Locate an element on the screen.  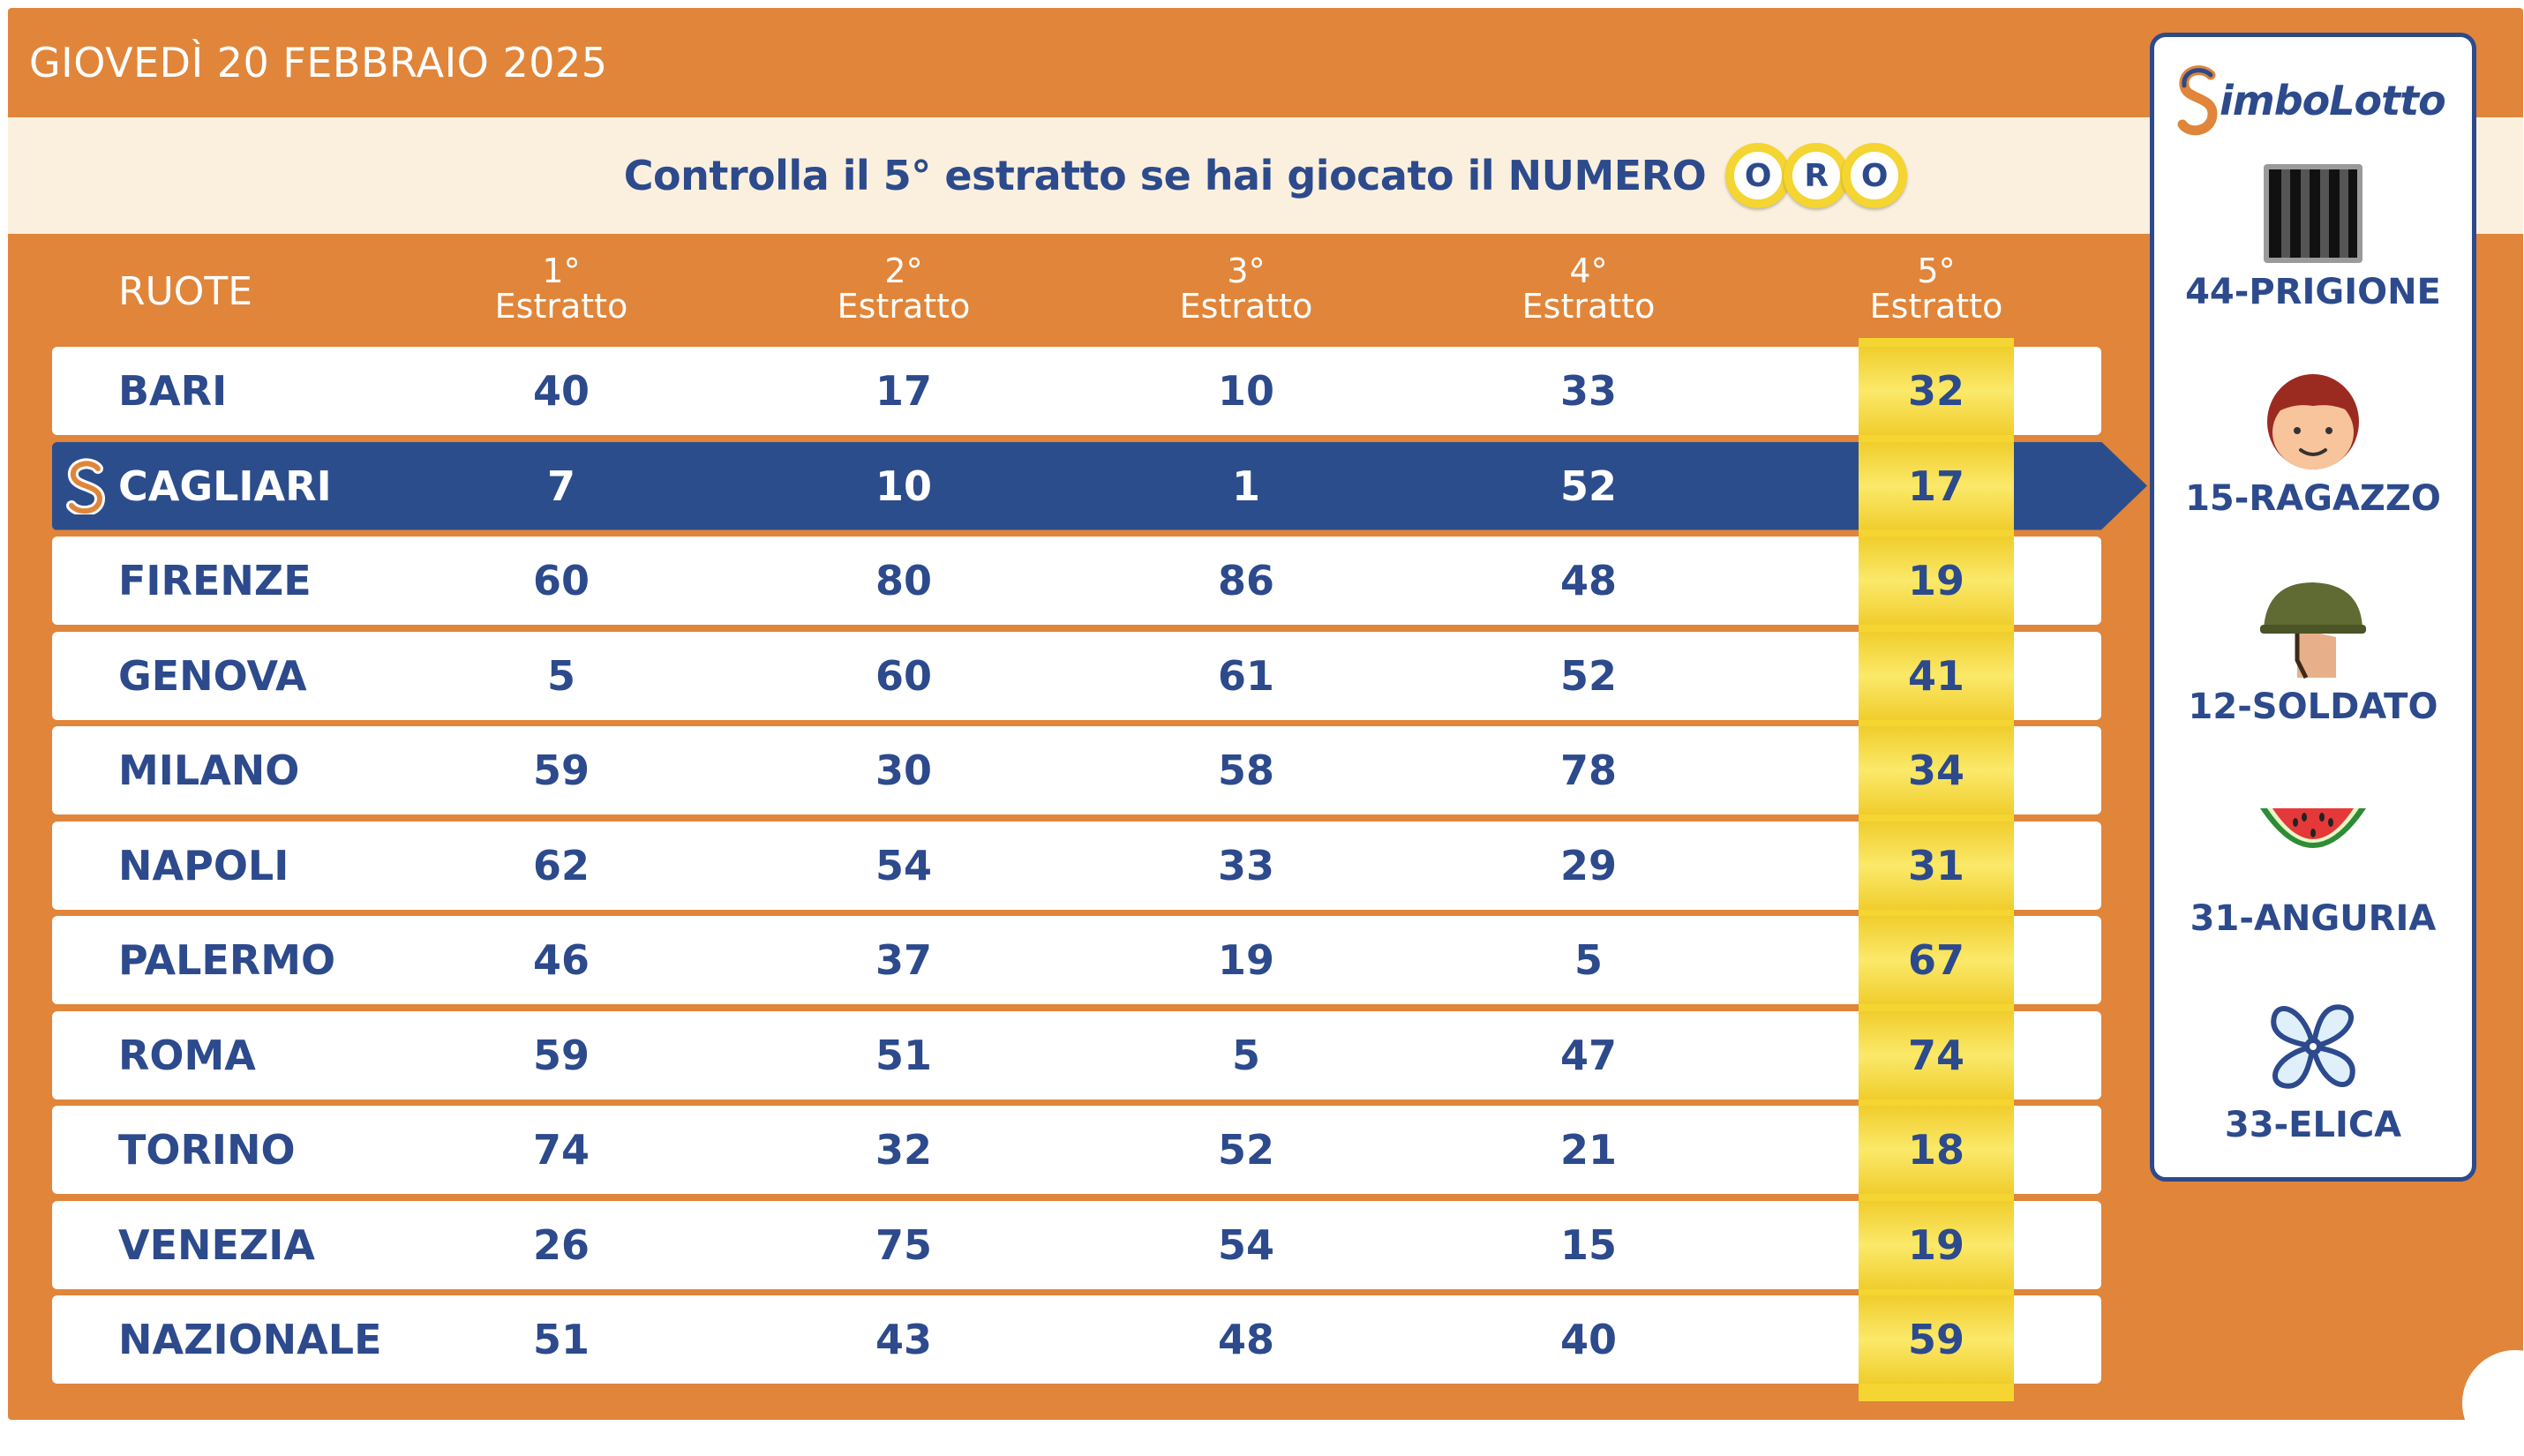
extracted-number-2: 30 is located at coordinates (903, 770).